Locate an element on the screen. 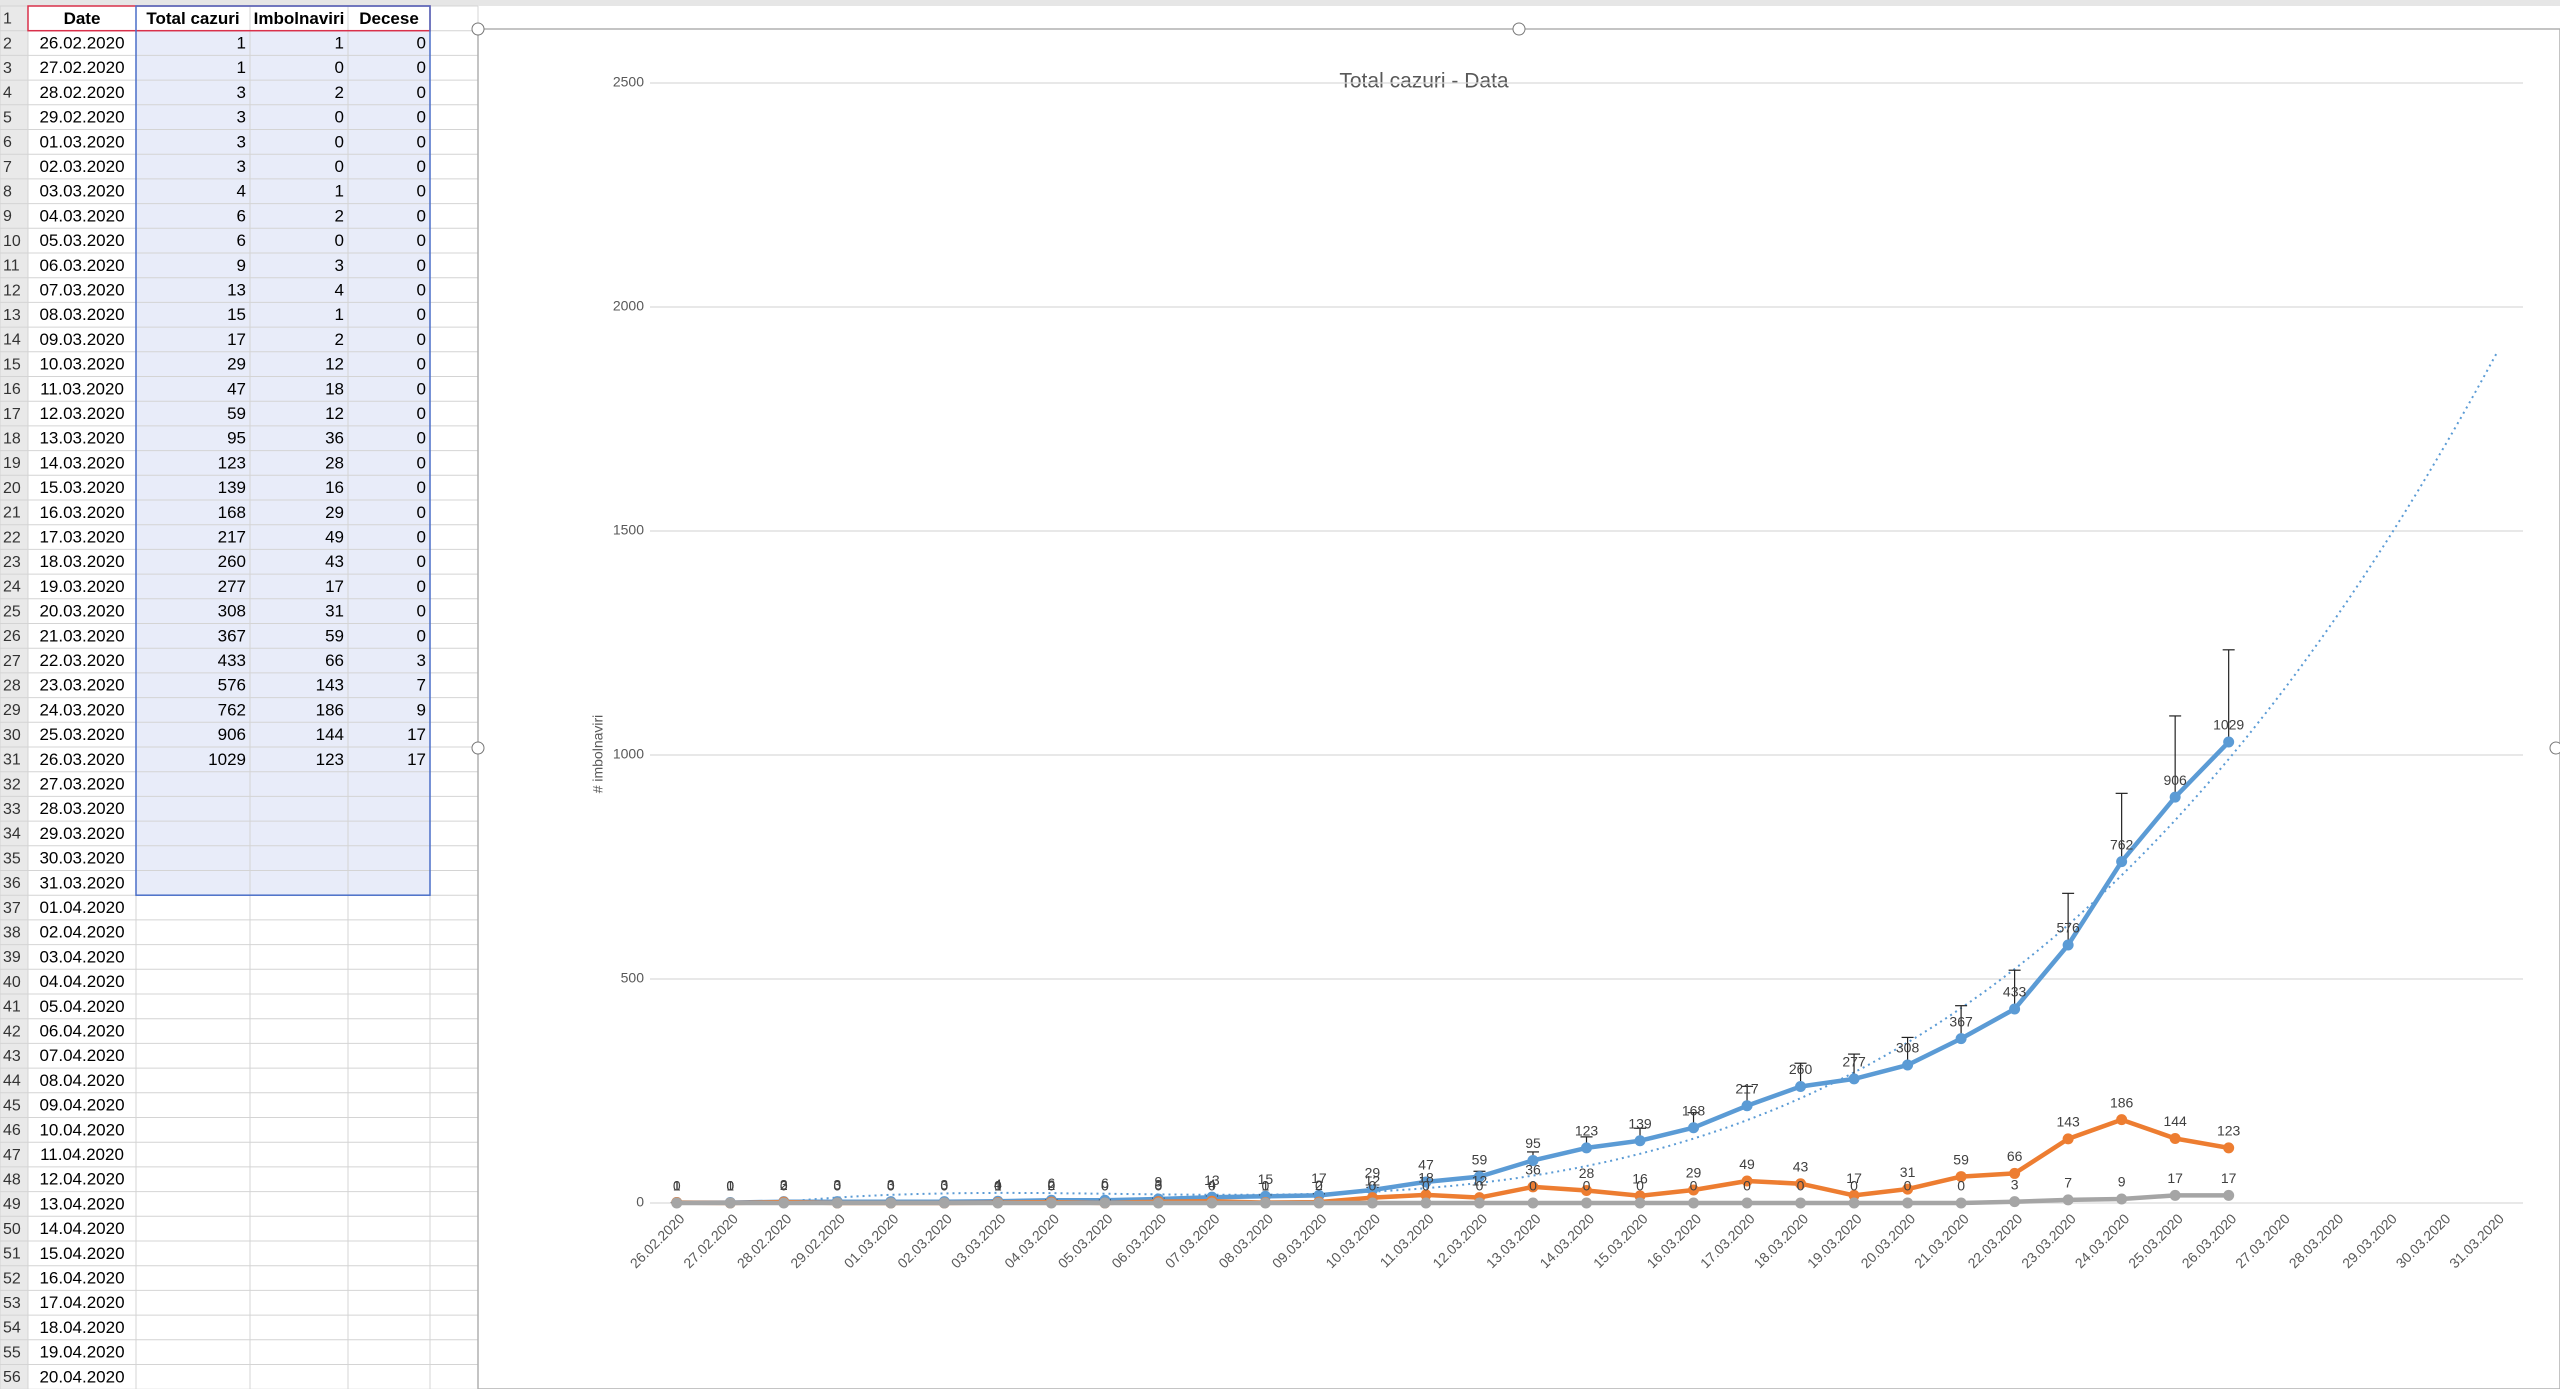  data-label: 28 is located at coordinates (1587, 1173).